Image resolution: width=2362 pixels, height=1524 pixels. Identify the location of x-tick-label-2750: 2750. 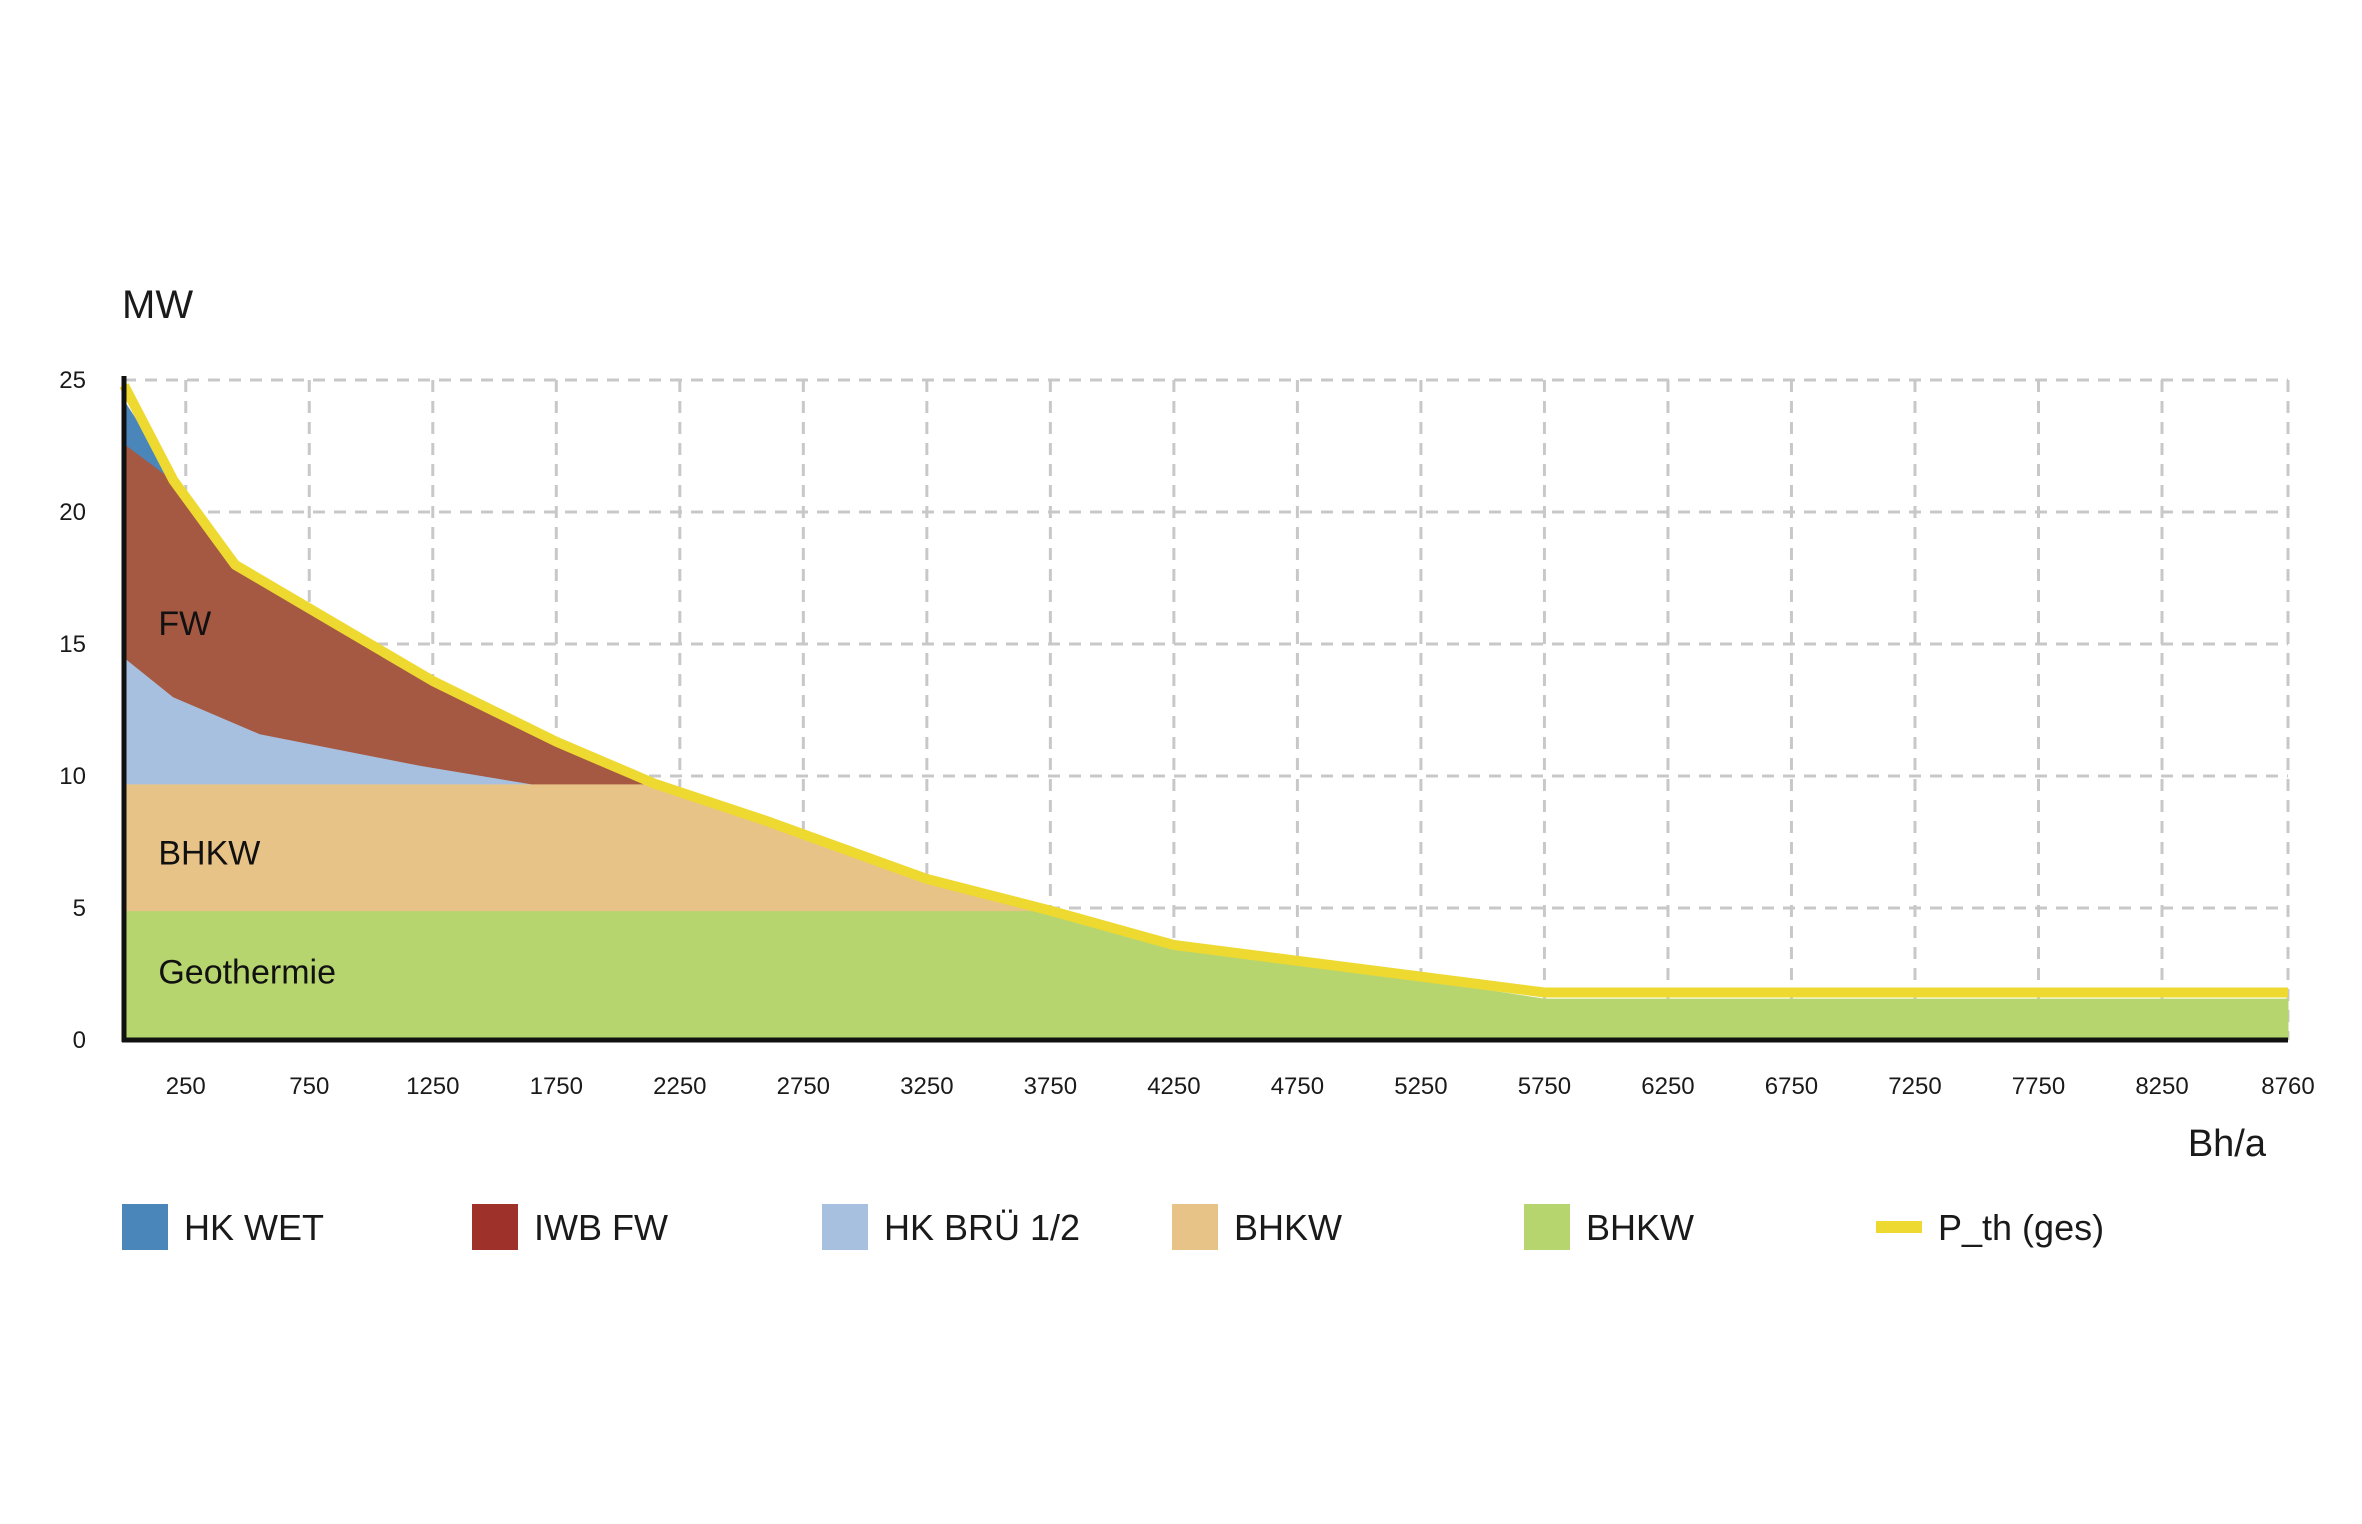
(803, 1086).